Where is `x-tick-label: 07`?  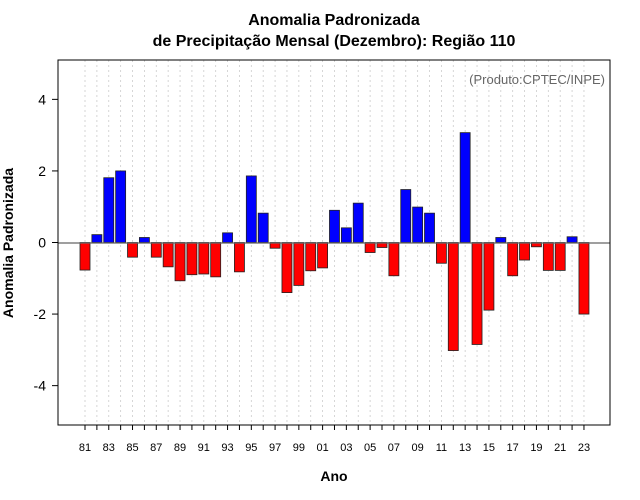 x-tick-label: 07 is located at coordinates (394, 448).